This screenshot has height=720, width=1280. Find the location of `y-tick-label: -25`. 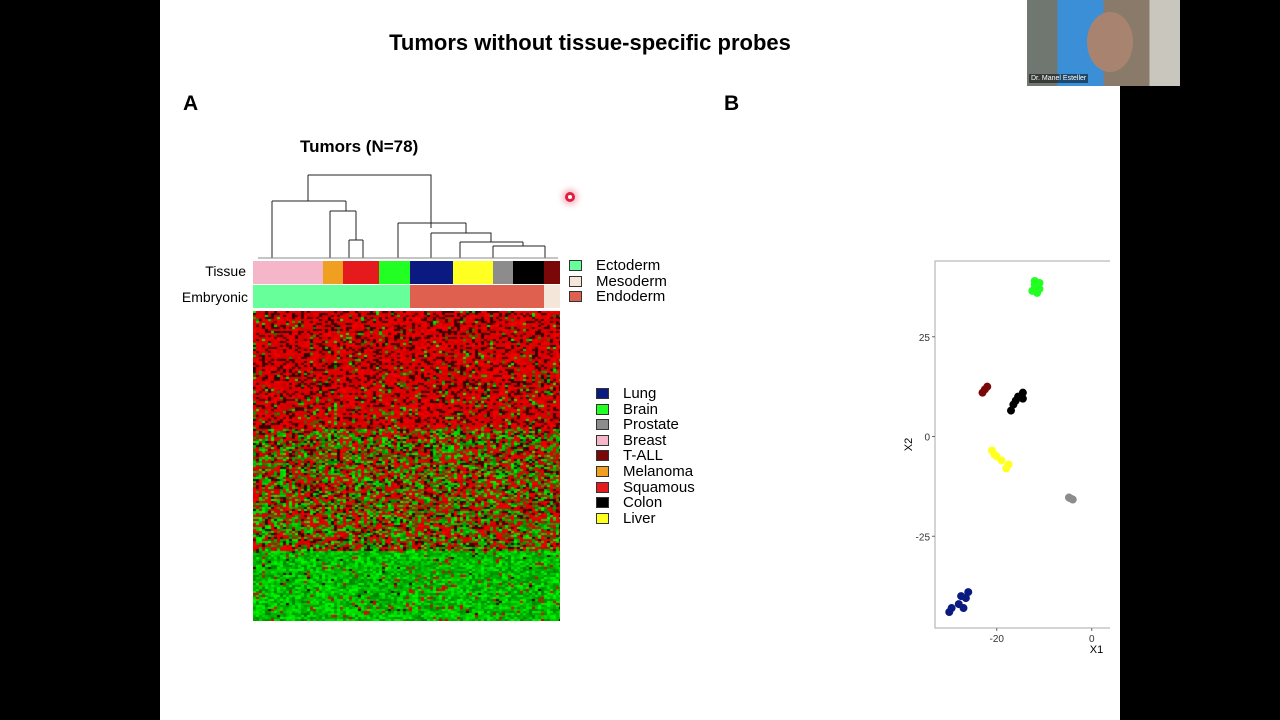

y-tick-label: -25 is located at coordinates (923, 537).